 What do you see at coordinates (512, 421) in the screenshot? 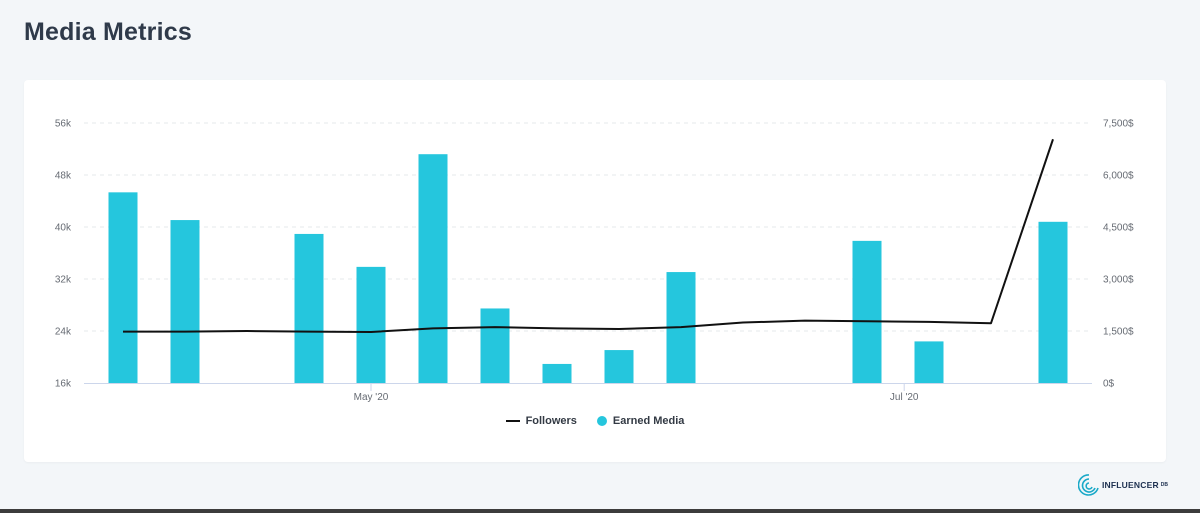
I see `followers-line-swatch` at bounding box center [512, 421].